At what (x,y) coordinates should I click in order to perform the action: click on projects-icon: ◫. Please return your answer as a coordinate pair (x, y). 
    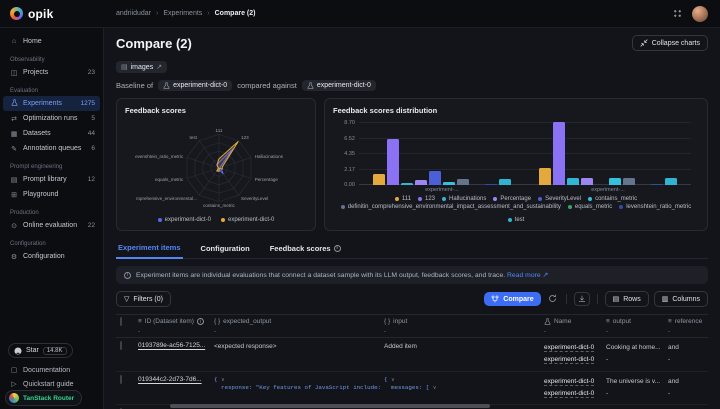
    Looking at the image, I should click on (14, 73).